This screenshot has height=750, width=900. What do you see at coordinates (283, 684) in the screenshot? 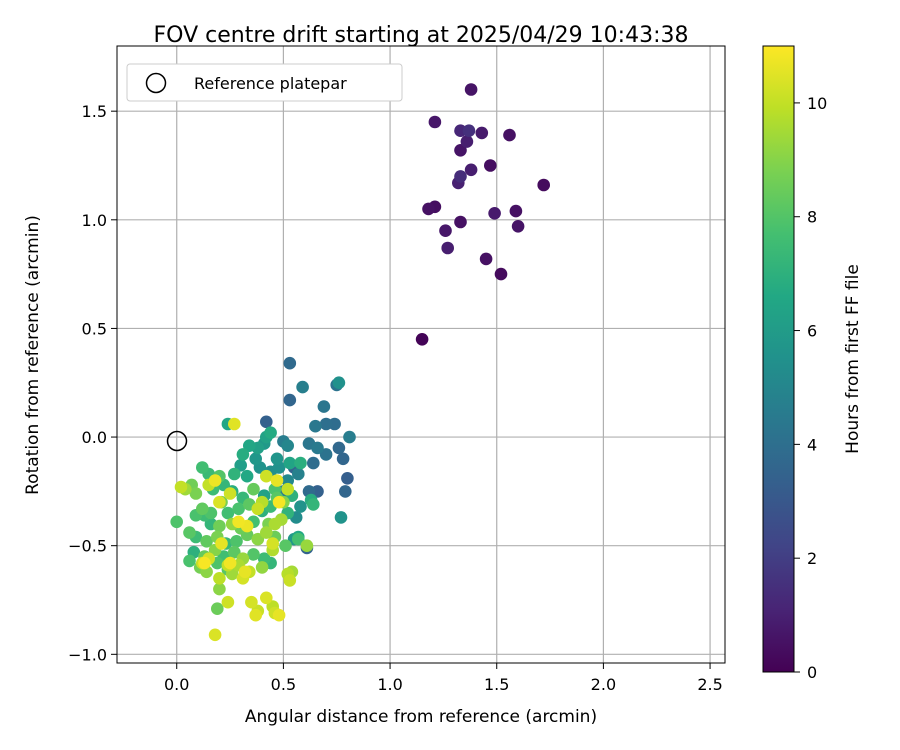
I see `x-tick-label: 0.5` at bounding box center [283, 684].